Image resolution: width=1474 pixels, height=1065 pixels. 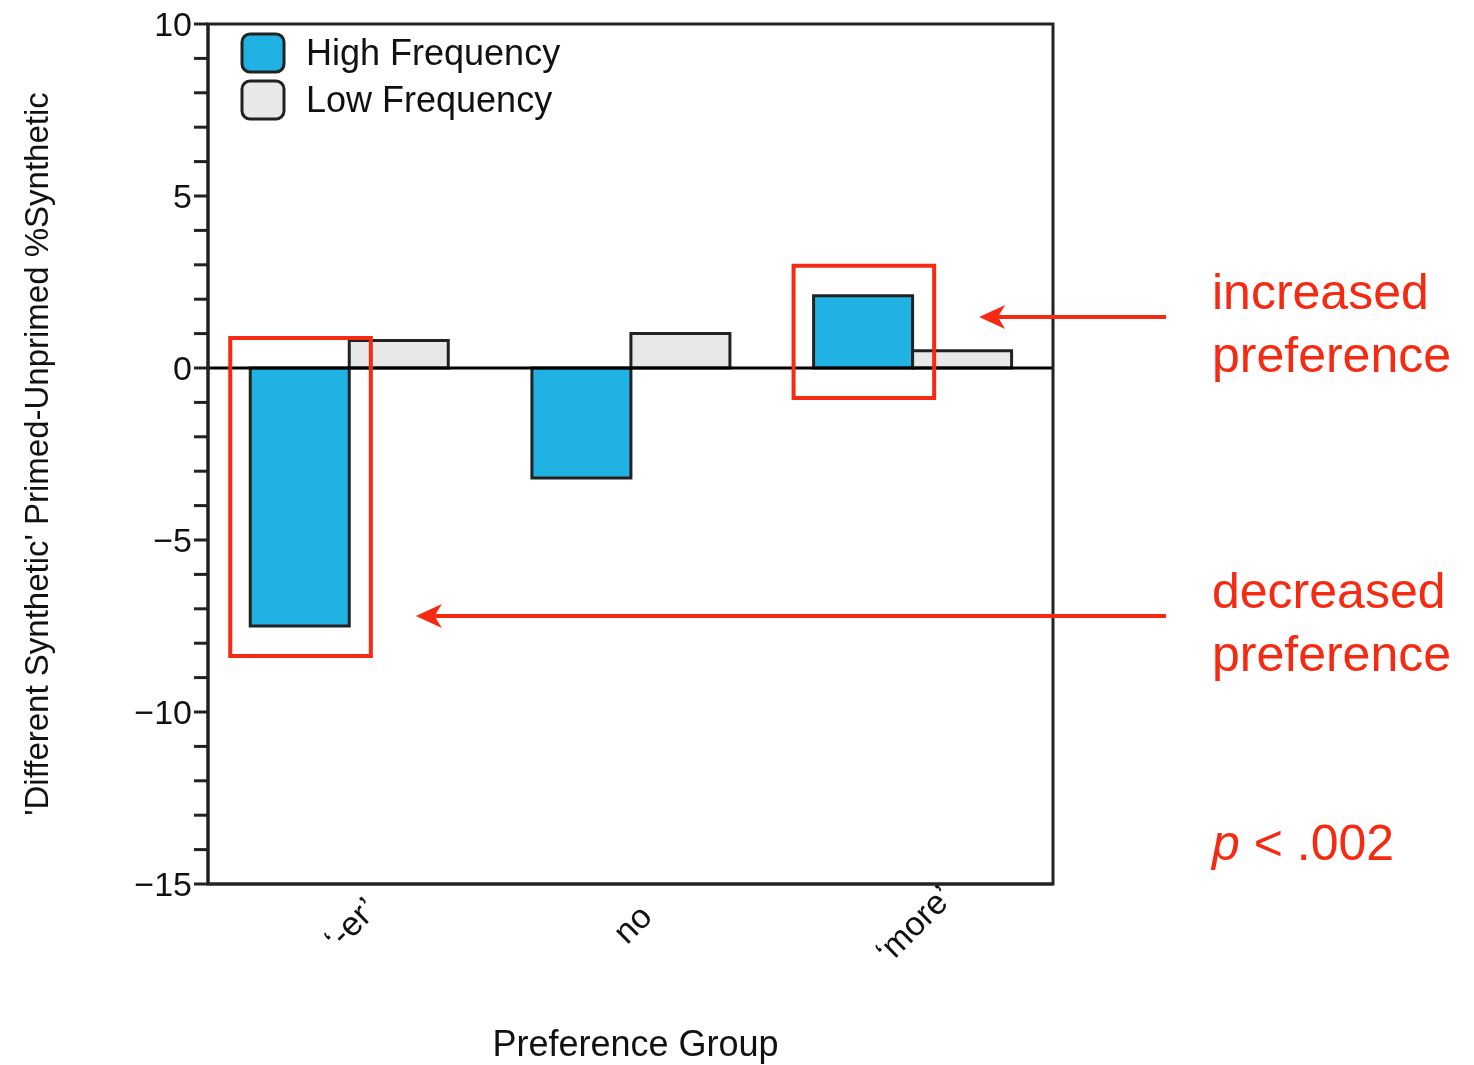 What do you see at coordinates (173, 24) in the screenshot?
I see `y-tick-label: 10` at bounding box center [173, 24].